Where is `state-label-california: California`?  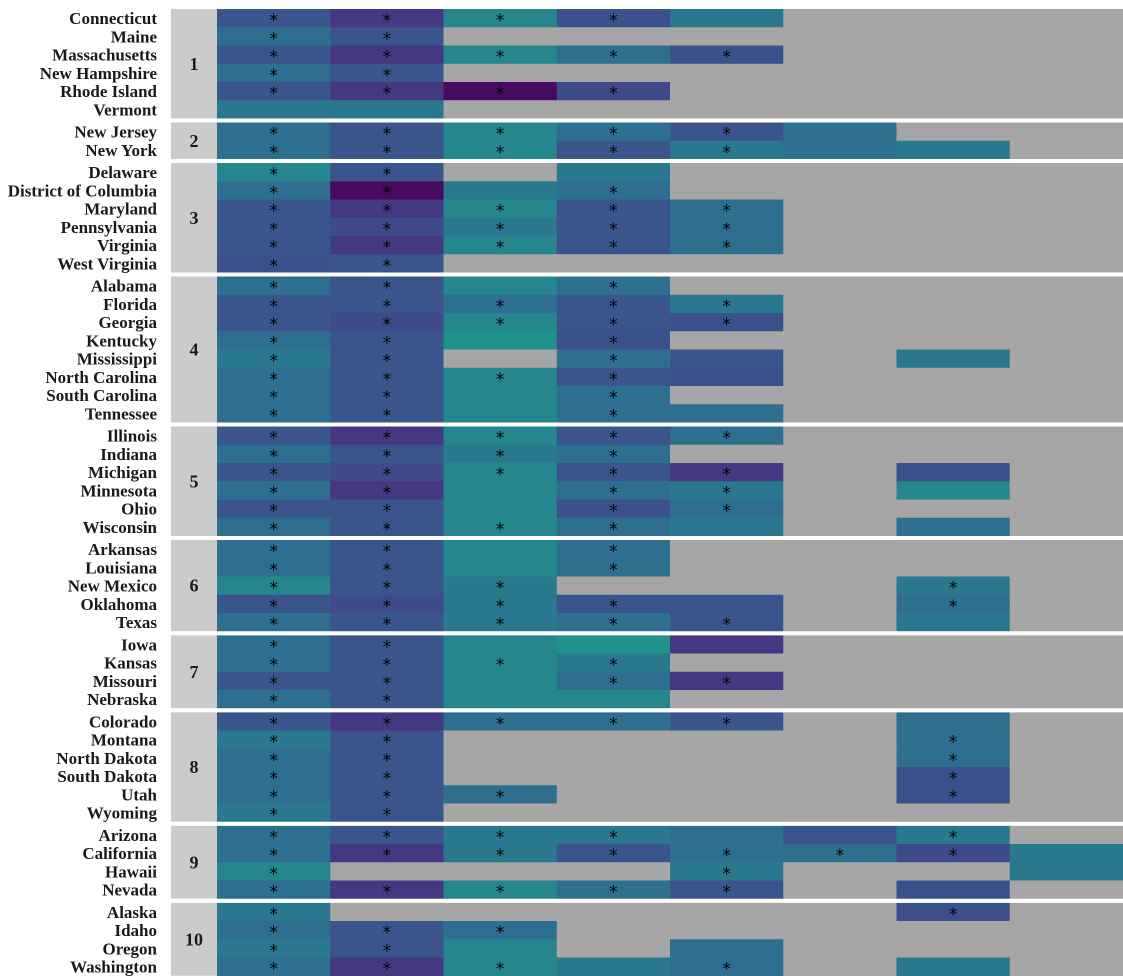 state-label-california: California is located at coordinates (119, 853).